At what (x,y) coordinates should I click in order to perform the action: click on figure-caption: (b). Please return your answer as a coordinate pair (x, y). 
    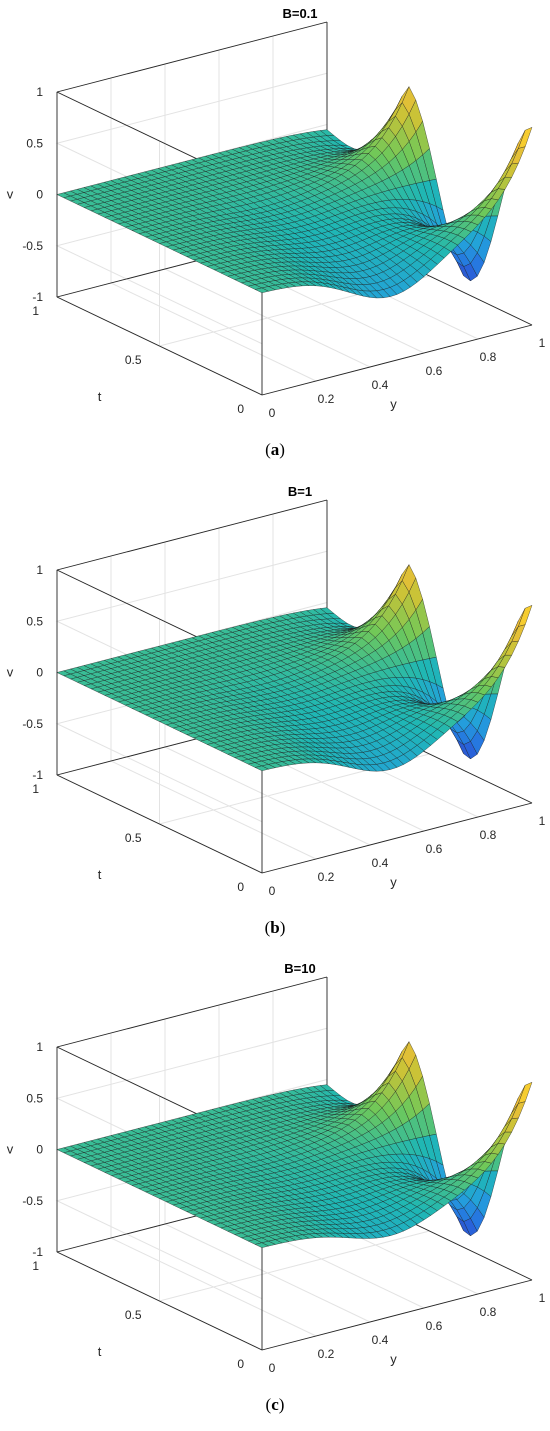
    Looking at the image, I should click on (275, 927).